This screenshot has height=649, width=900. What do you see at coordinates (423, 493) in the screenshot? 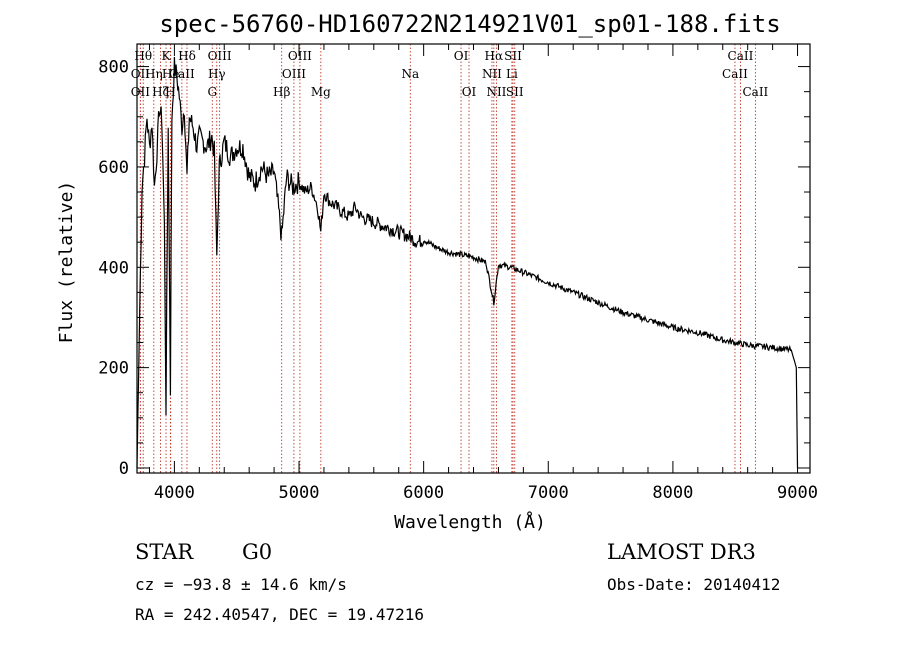
I see `x-tick-label: 6000` at bounding box center [423, 493].